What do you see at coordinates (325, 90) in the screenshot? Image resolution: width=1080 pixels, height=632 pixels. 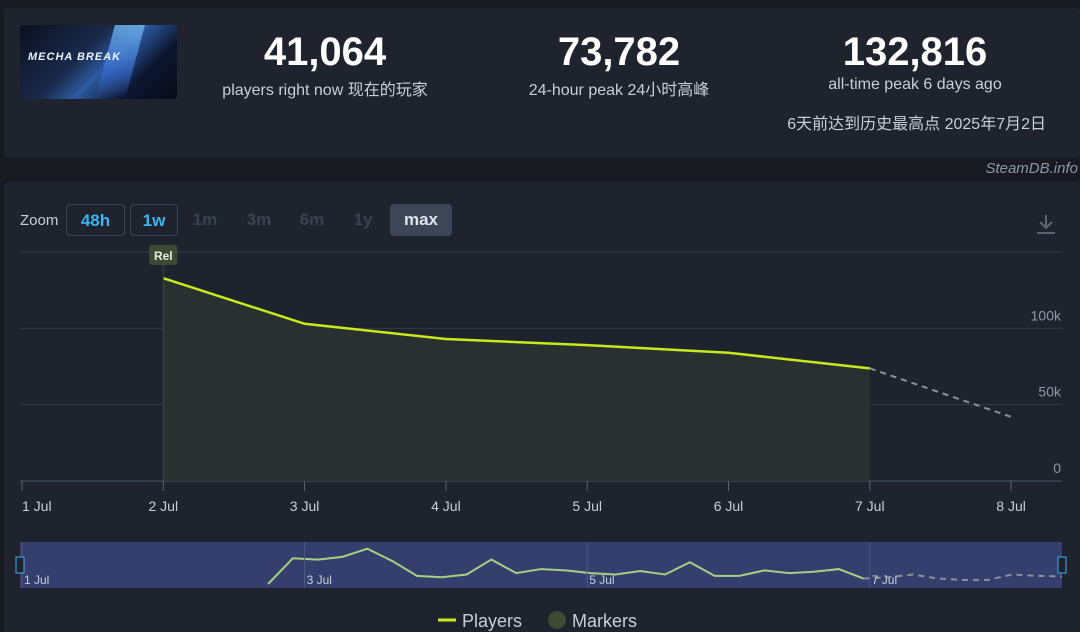 I see `stat-current-label: players right now 现在的玩家` at bounding box center [325, 90].